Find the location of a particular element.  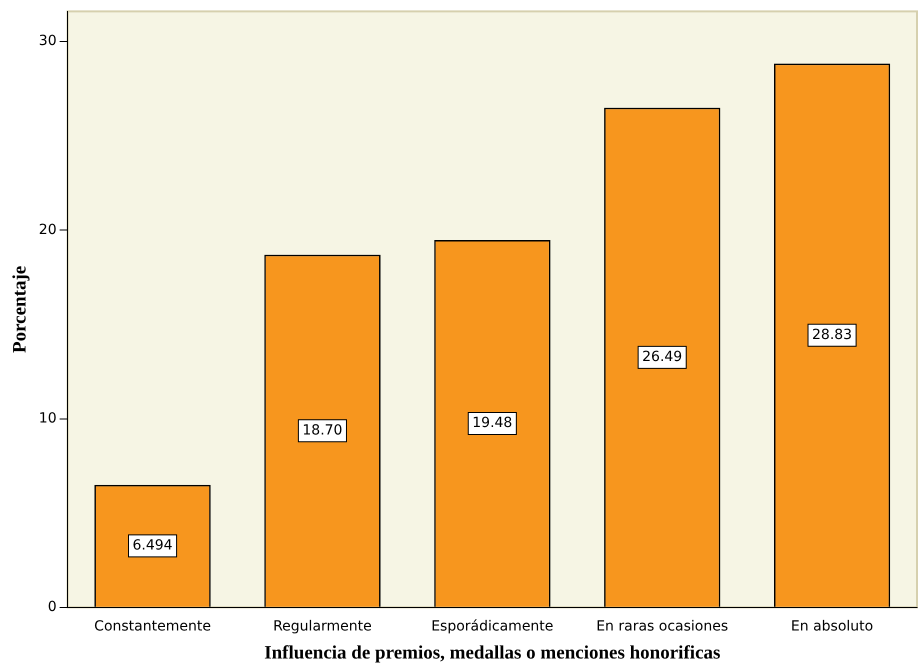

x-tick-label: Esporádicamente is located at coordinates (492, 626).